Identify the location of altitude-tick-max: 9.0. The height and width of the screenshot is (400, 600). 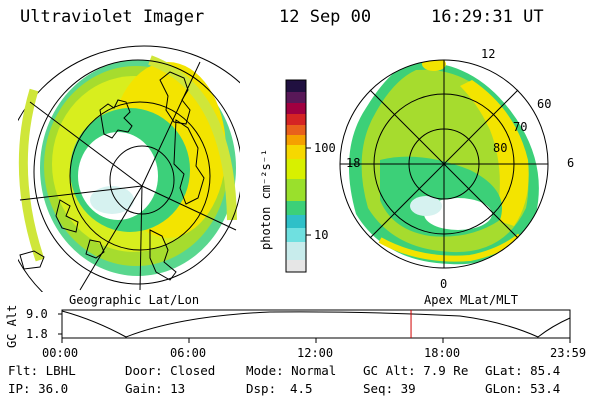
(37, 314).